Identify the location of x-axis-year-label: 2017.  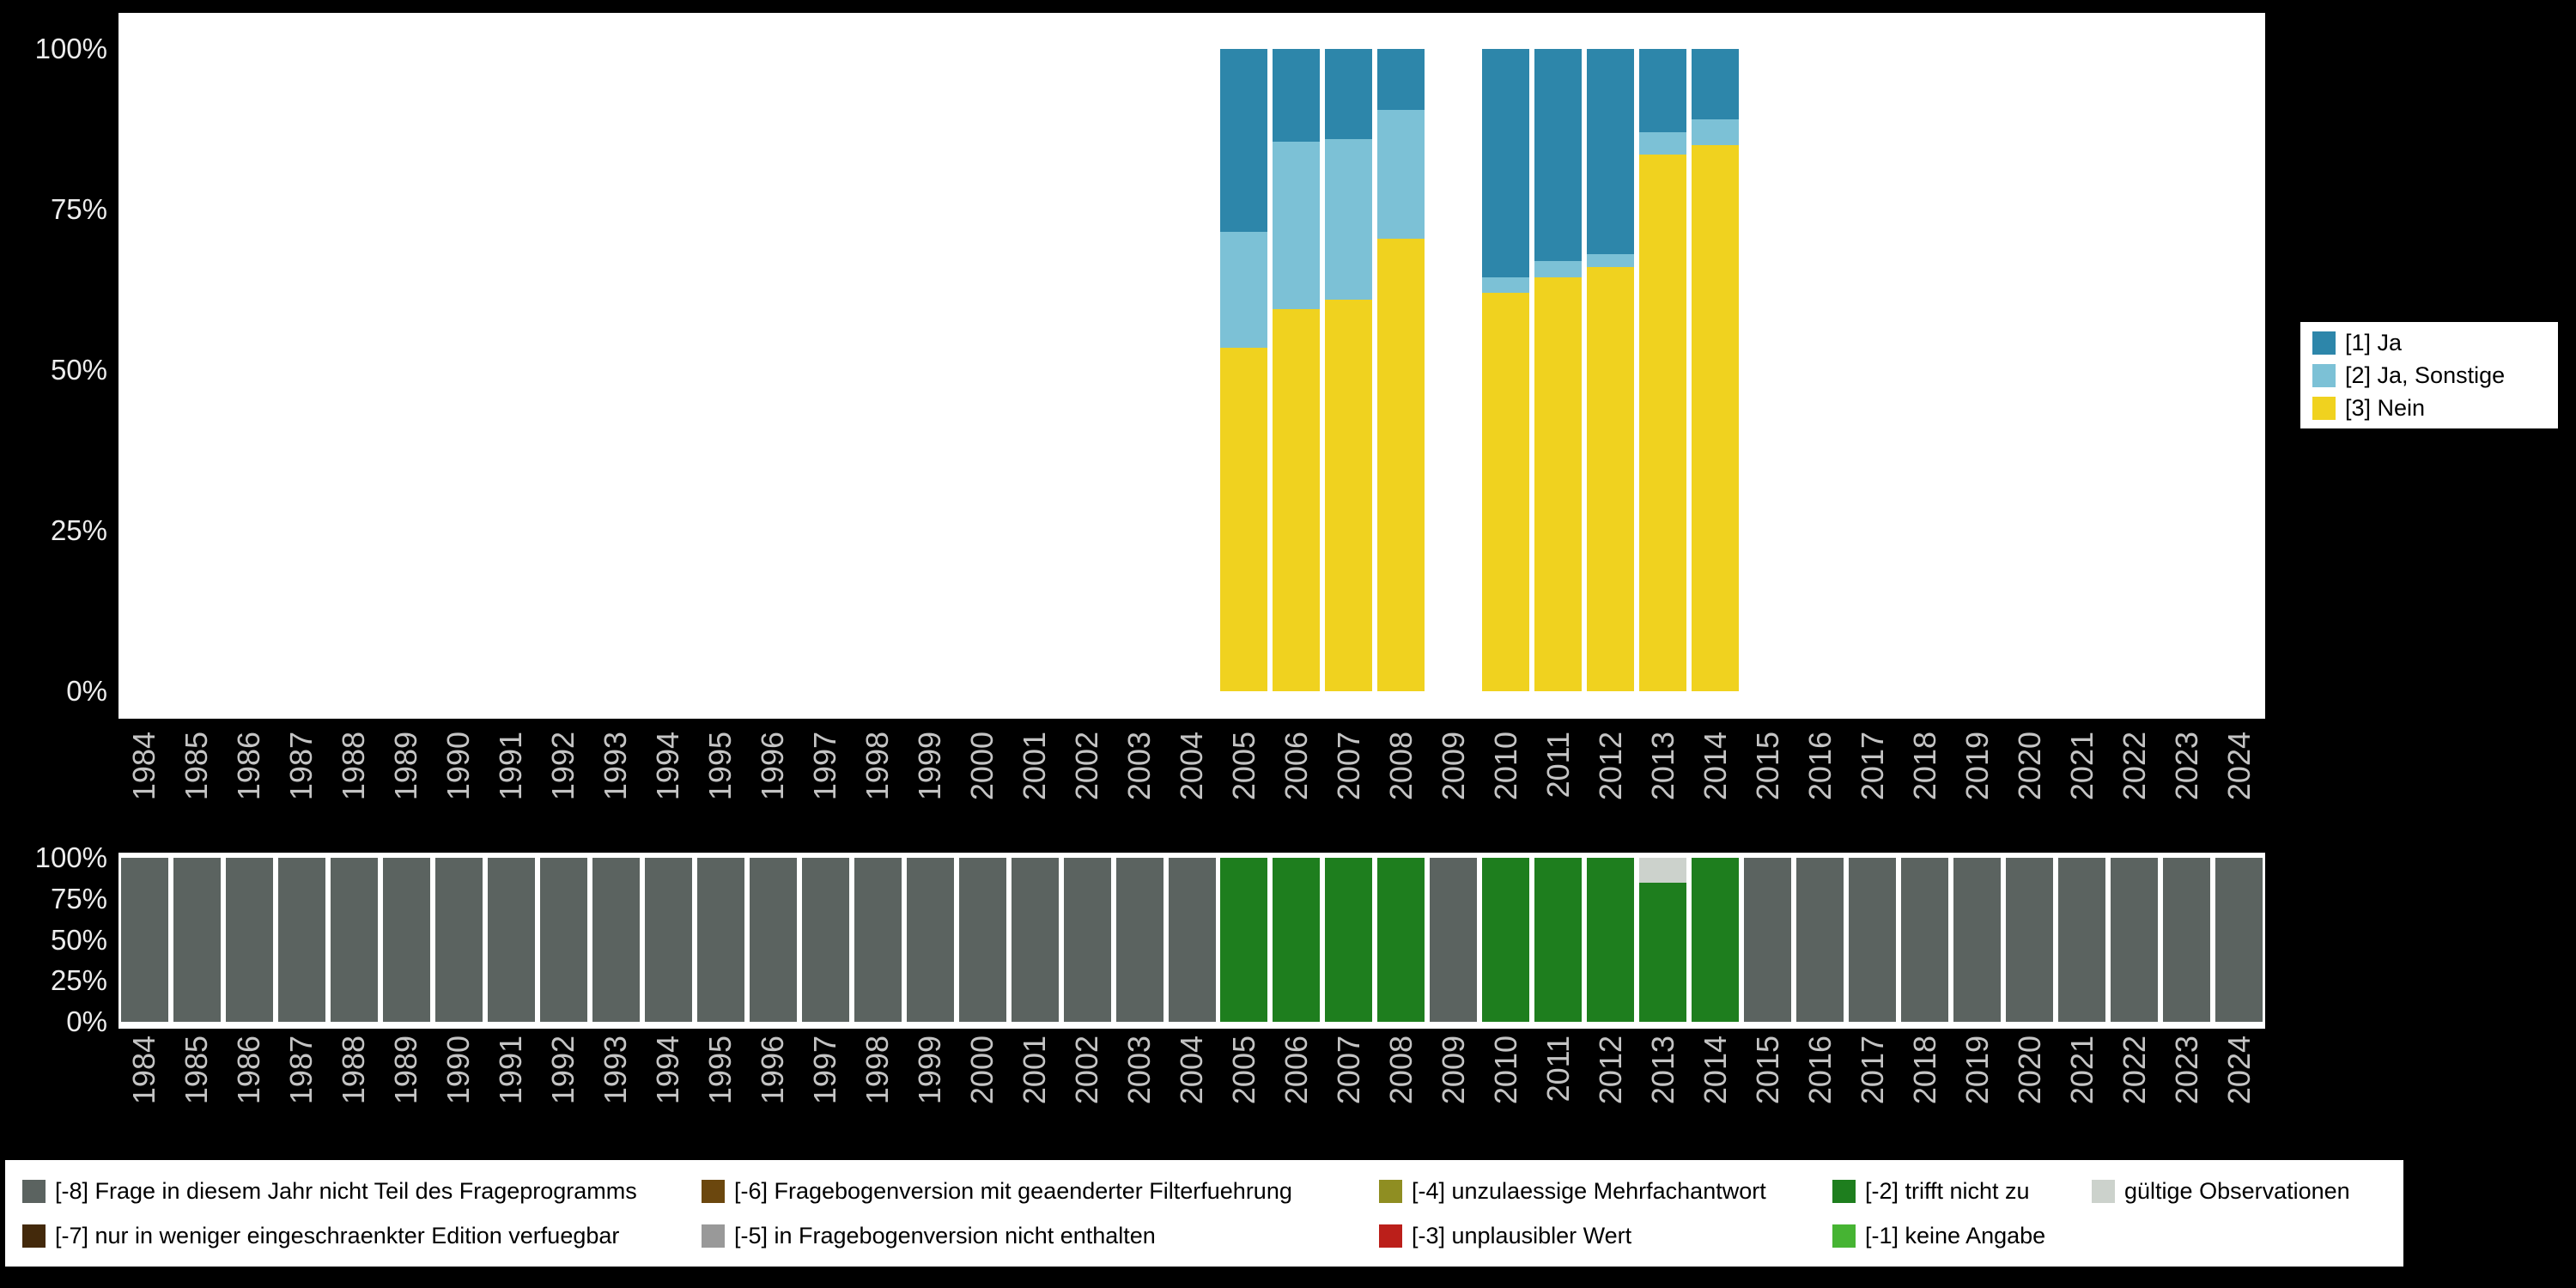
(1872, 1071).